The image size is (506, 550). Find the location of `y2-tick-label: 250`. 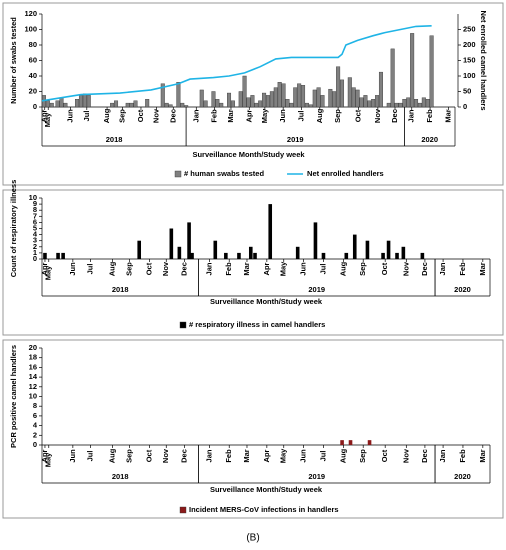

y2-tick-label: 250 is located at coordinates (469, 28).